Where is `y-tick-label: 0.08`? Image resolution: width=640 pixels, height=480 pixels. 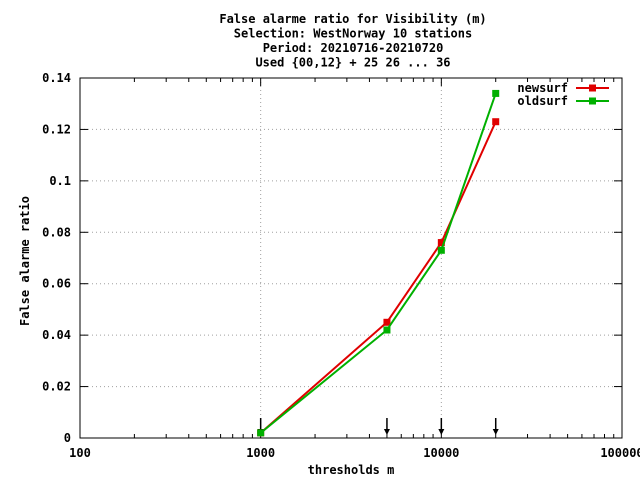
y-tick-label: 0.08 is located at coordinates (56, 232).